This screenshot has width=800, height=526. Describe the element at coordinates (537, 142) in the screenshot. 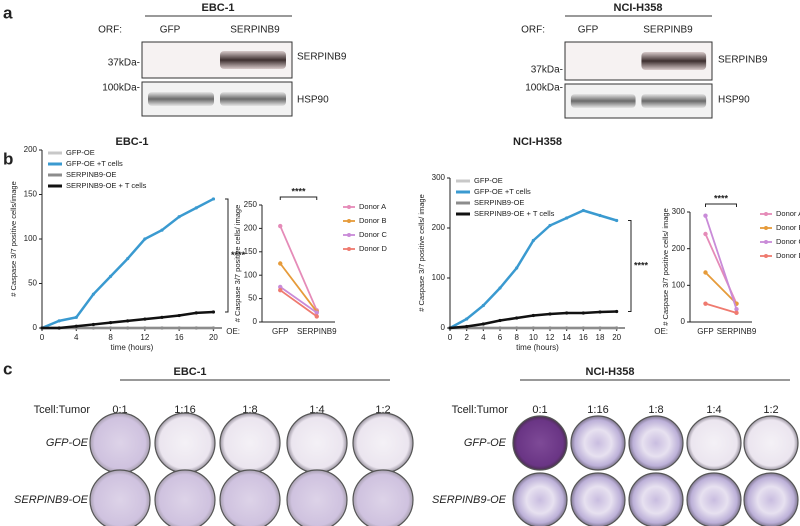

I see `chart-title: NCI-H358` at that location.